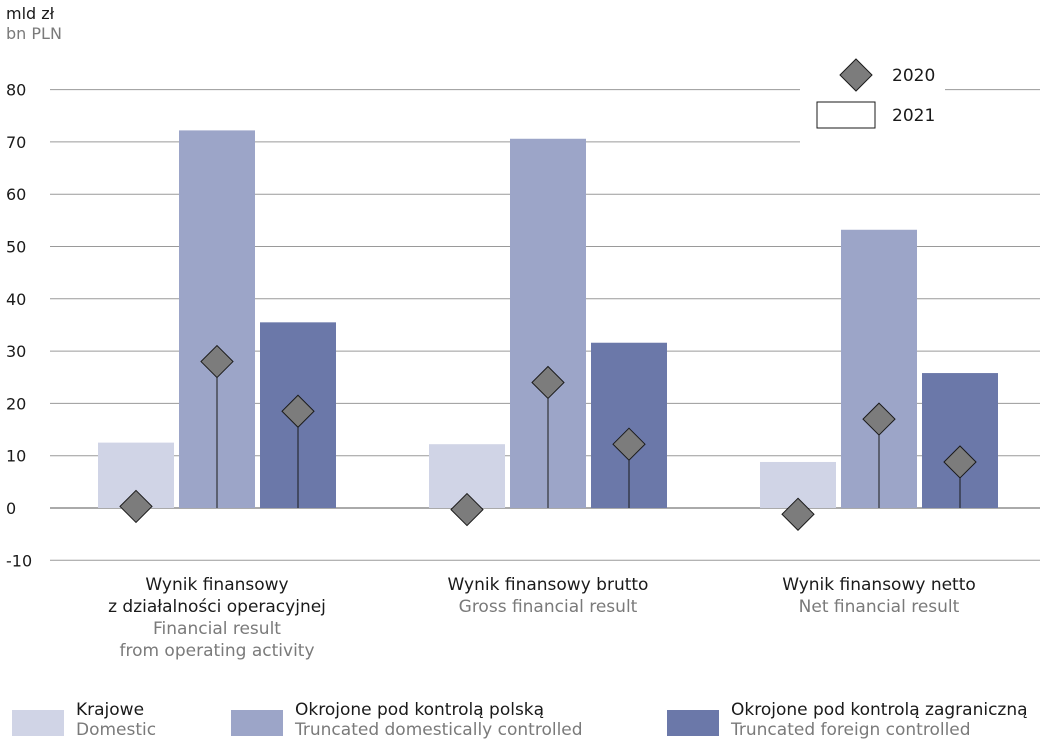 The image size is (1045, 742). I want to click on y-tick-label: 50, so click(16, 247).